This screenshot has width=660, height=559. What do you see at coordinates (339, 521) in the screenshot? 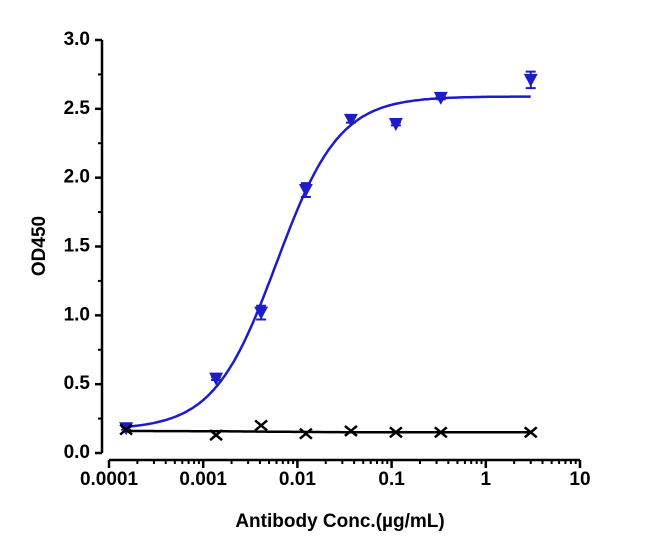
I see `x-axis-label: Antibody Conc.(µg/mL)` at bounding box center [339, 521].